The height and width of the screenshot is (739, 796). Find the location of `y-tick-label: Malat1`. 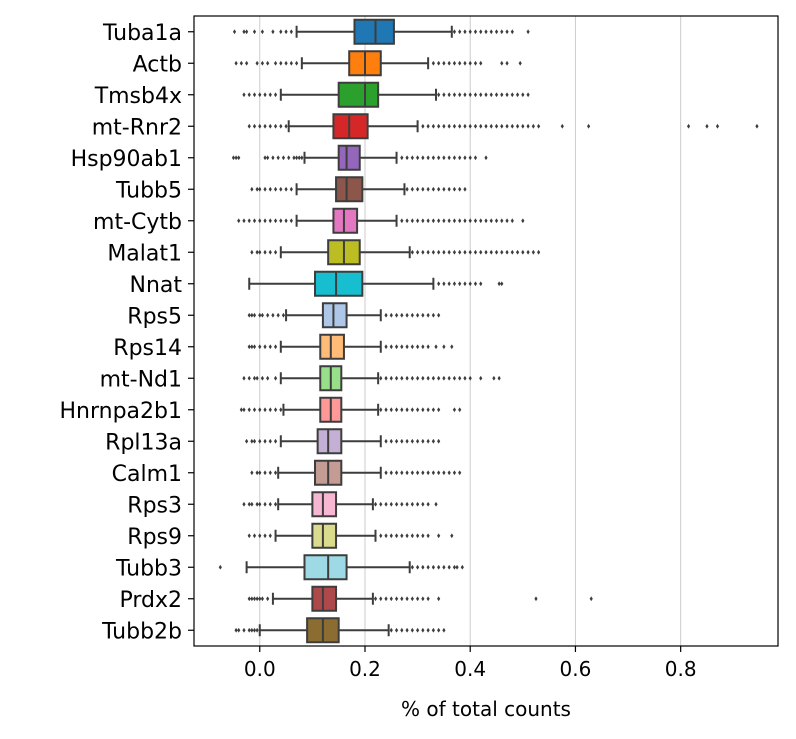

y-tick-label: Malat1 is located at coordinates (144, 253).